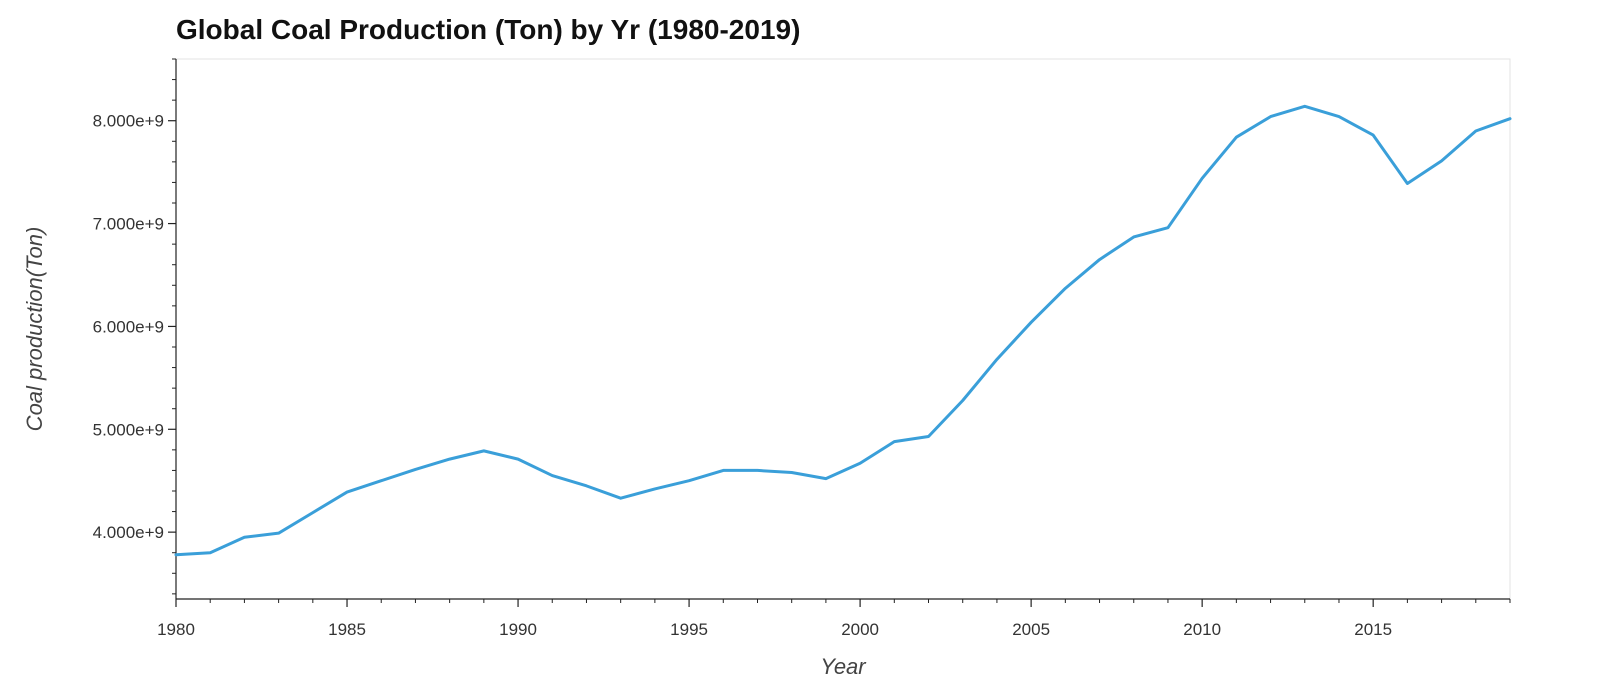 This screenshot has width=1600, height=700. I want to click on x-tick-label: 2000, so click(860, 629).